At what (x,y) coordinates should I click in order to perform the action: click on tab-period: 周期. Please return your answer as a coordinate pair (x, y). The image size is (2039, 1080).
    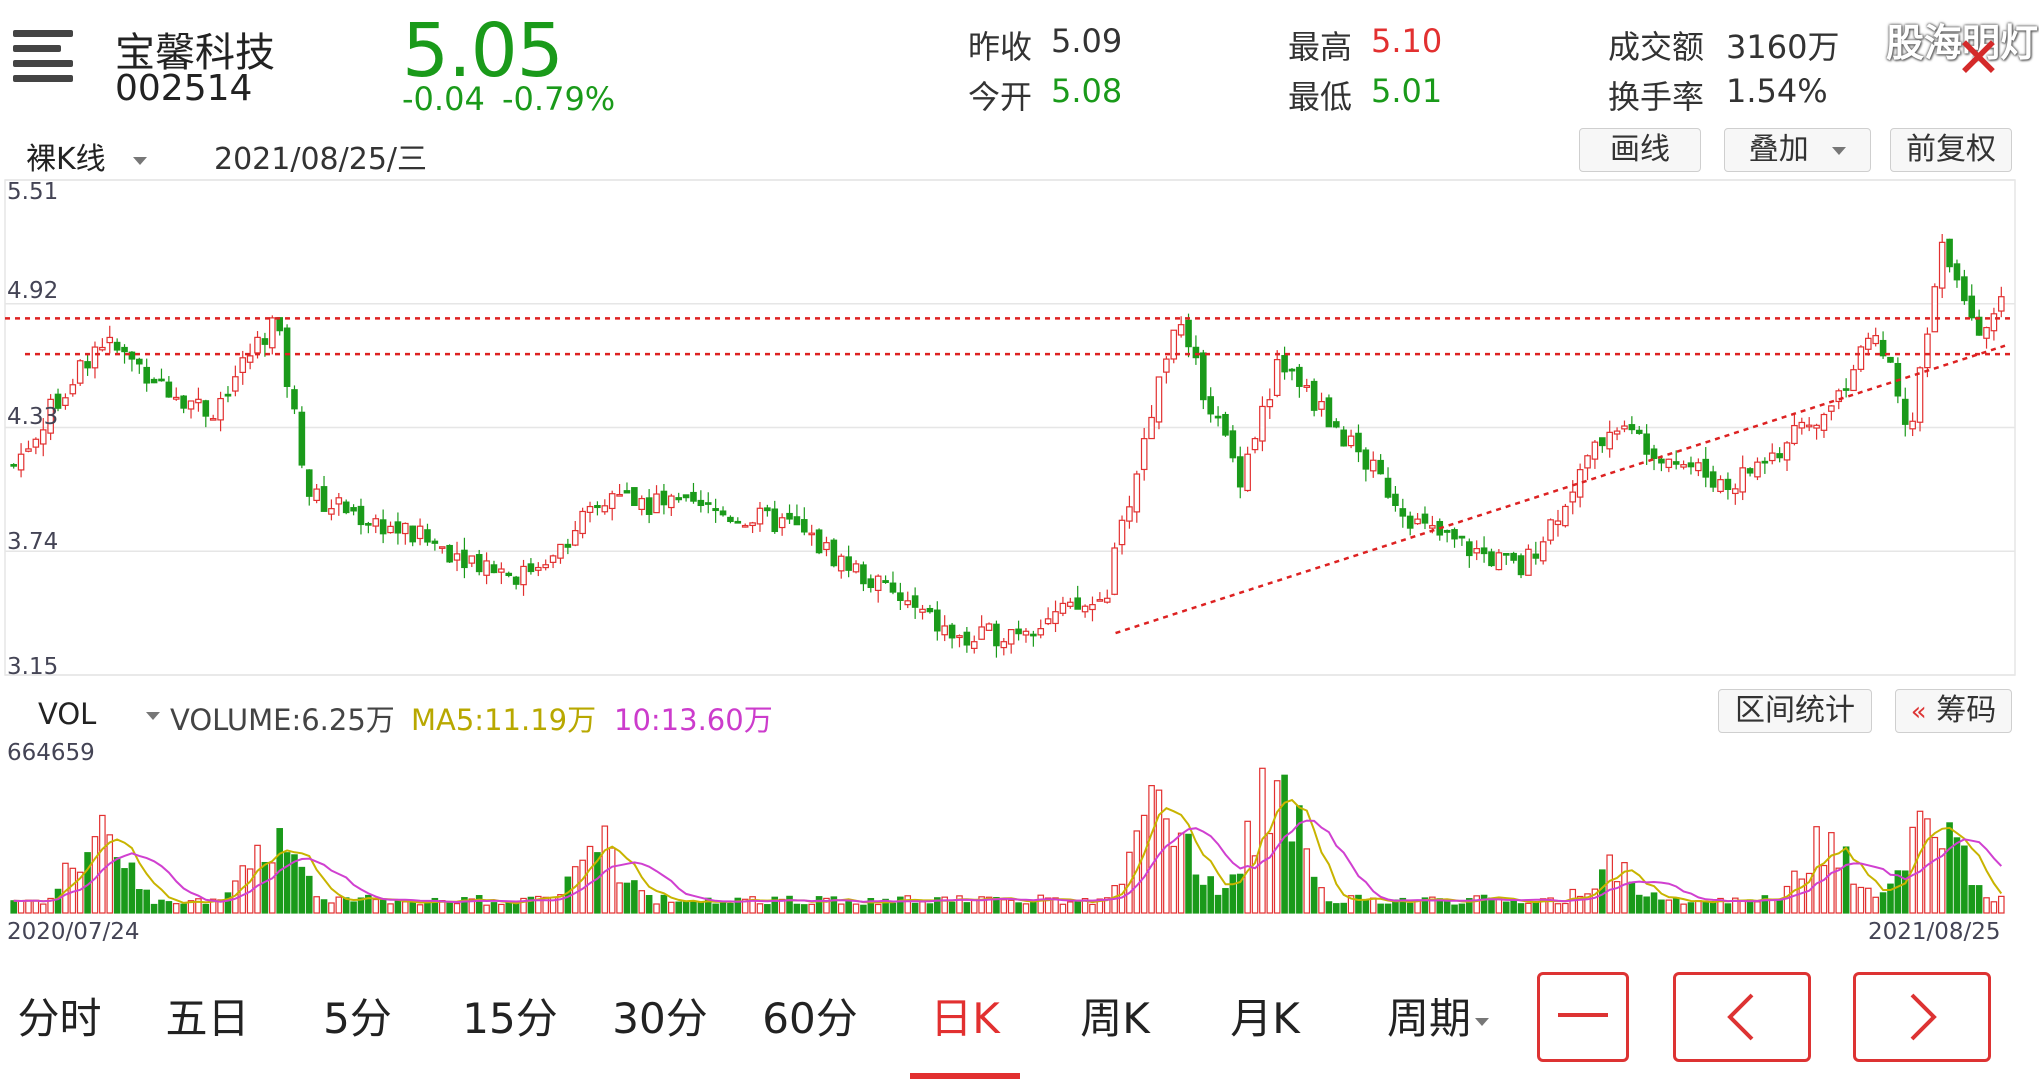
    Looking at the image, I should click on (1438, 1015).